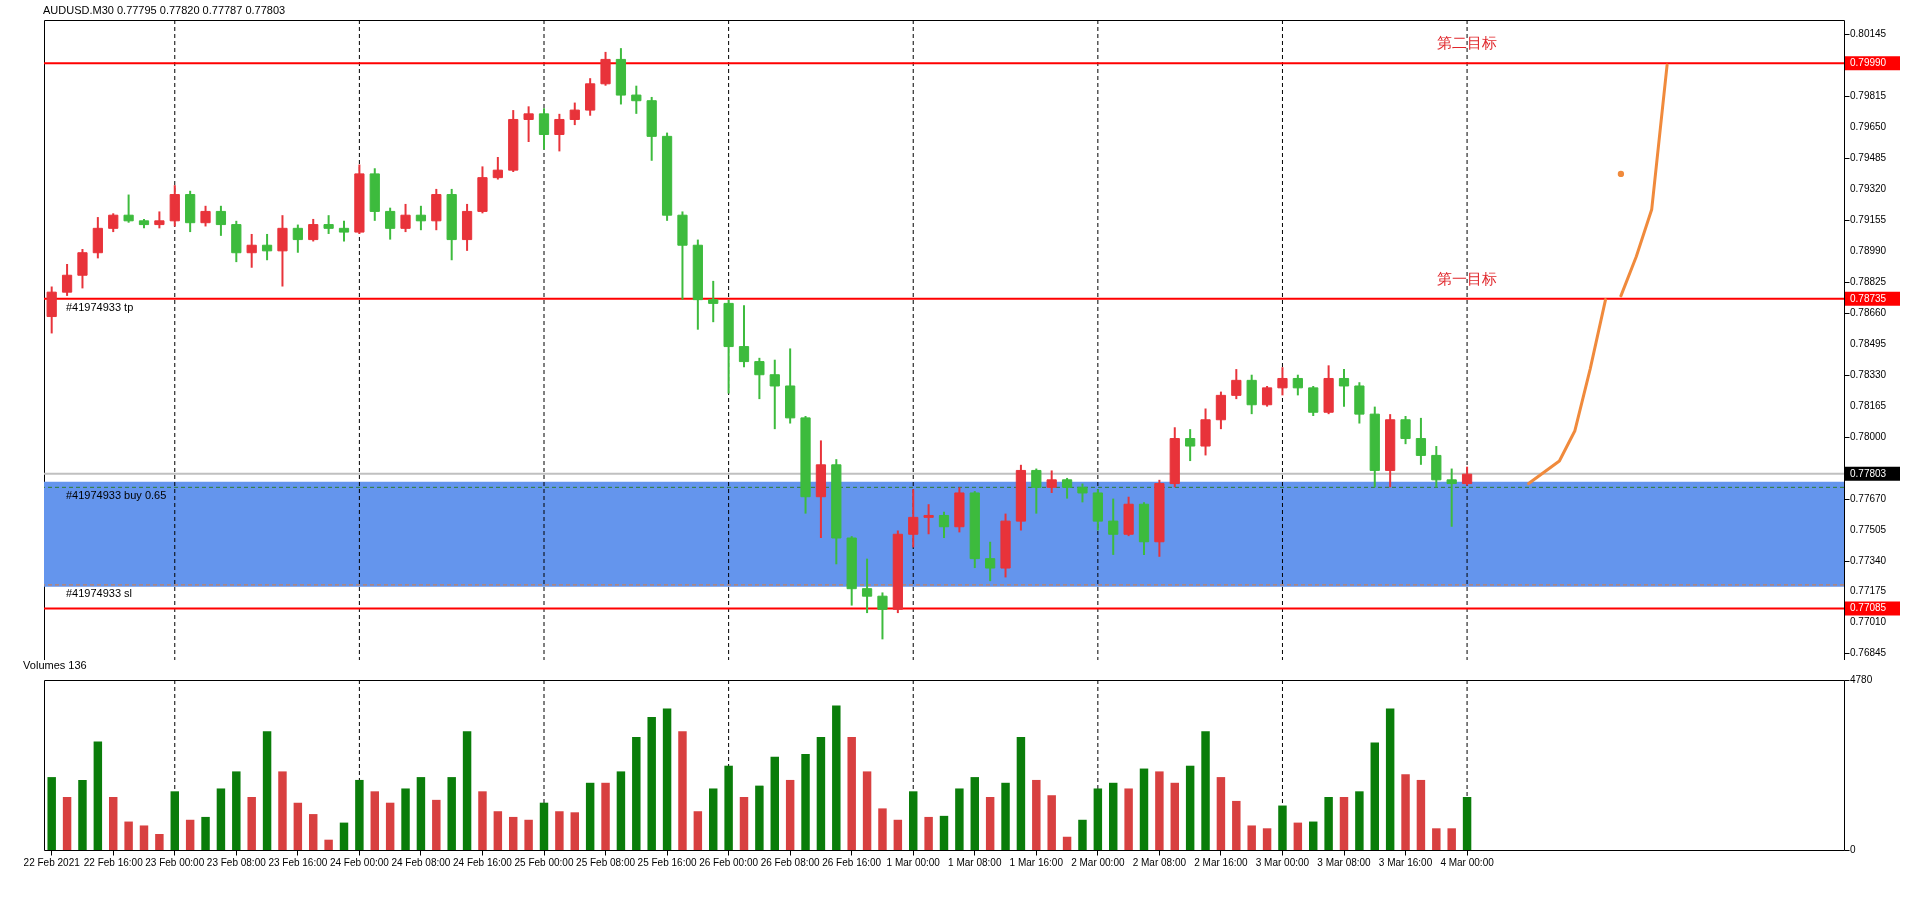 The height and width of the screenshot is (897, 1919). I want to click on y-tick-label: 0.77505, so click(1868, 529).